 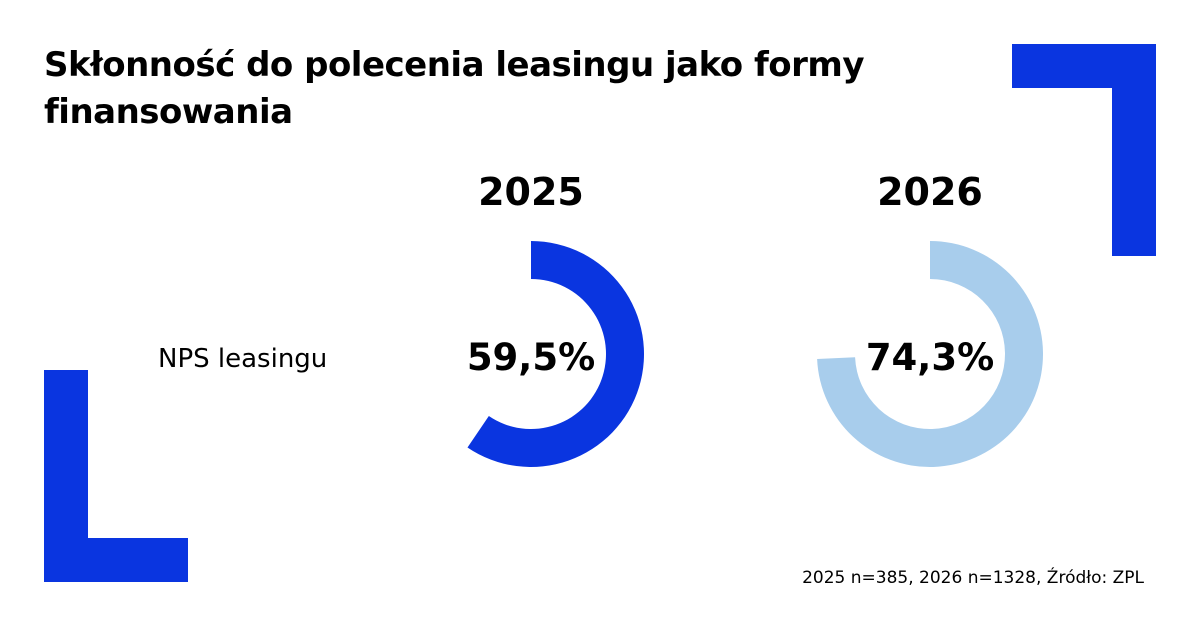 What do you see at coordinates (116, 560) in the screenshot?
I see `decor-corner-bottom-left-h` at bounding box center [116, 560].